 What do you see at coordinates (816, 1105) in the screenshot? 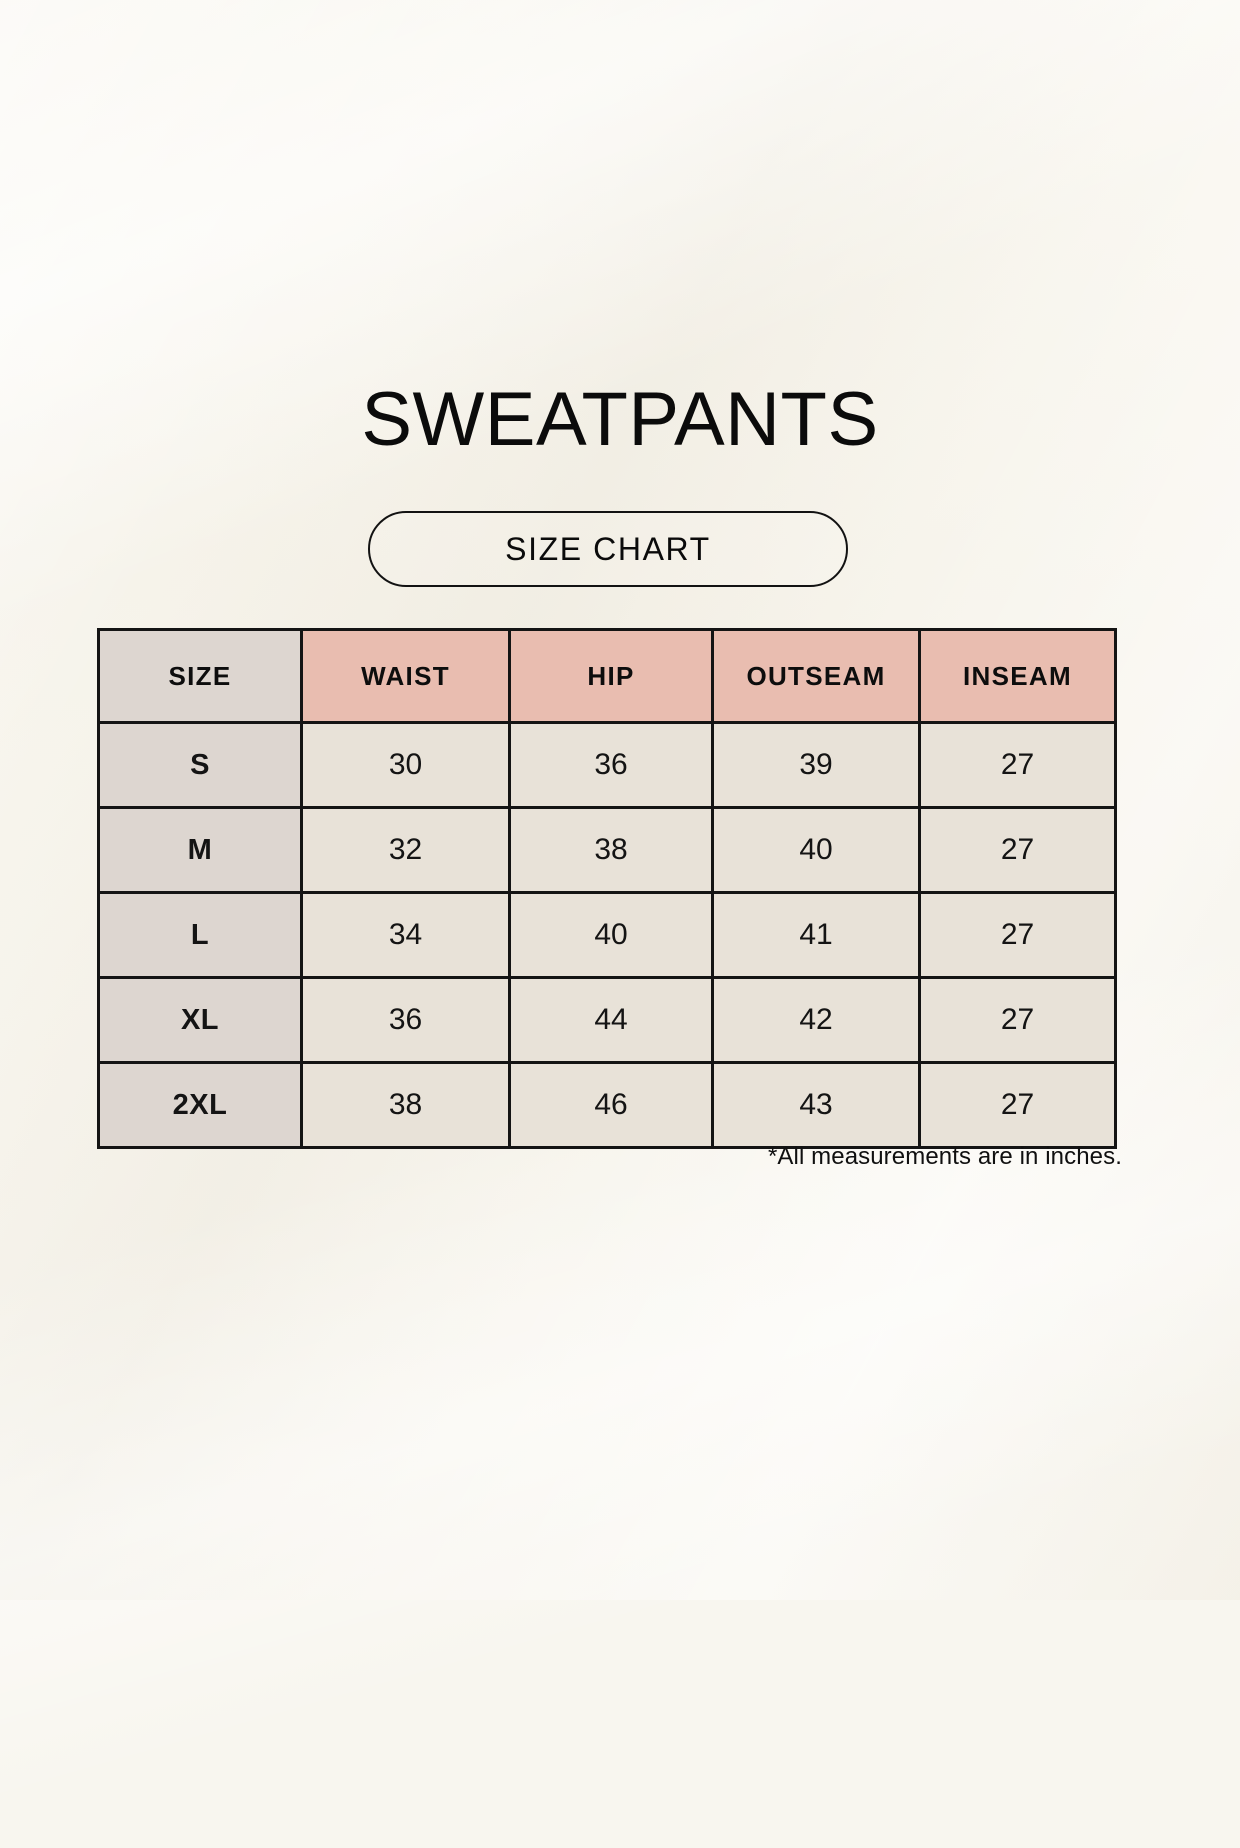
I see `cell-outseam: 43` at bounding box center [816, 1105].